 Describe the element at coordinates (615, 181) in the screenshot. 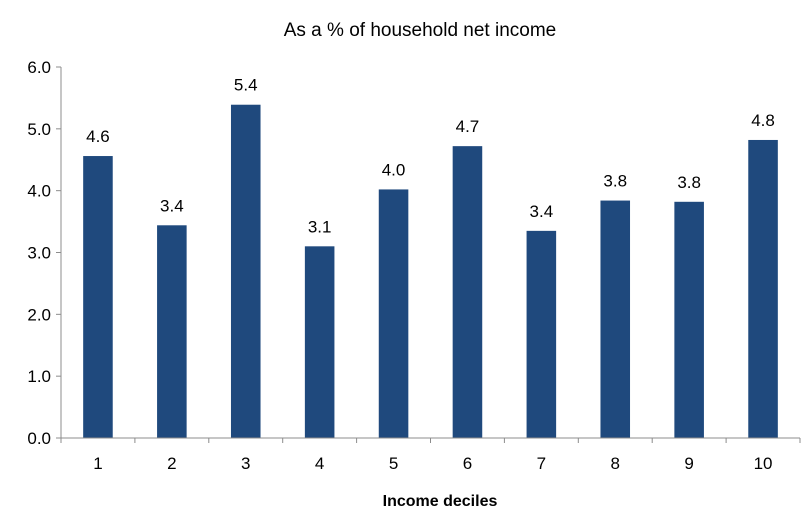

I see `data-label-8: 3.8` at that location.